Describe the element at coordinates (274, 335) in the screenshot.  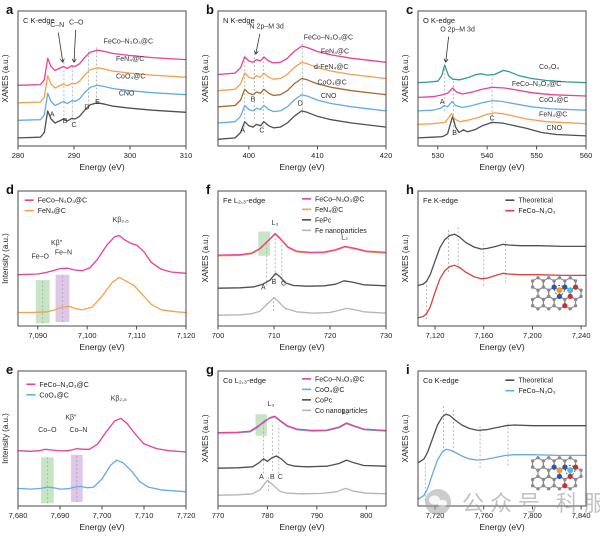
I see `x-tick-label: 710` at that location.